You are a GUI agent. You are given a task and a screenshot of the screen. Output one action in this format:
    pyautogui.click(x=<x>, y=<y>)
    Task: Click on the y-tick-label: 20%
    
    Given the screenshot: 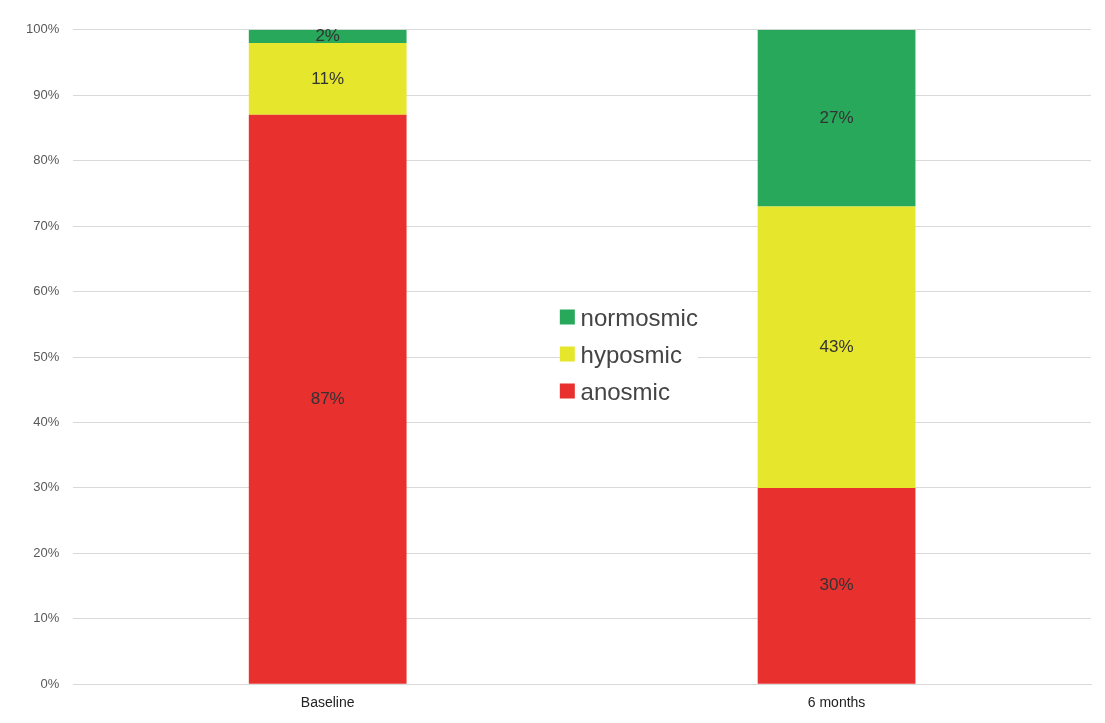 What is the action you would take?
    pyautogui.click(x=46, y=552)
    